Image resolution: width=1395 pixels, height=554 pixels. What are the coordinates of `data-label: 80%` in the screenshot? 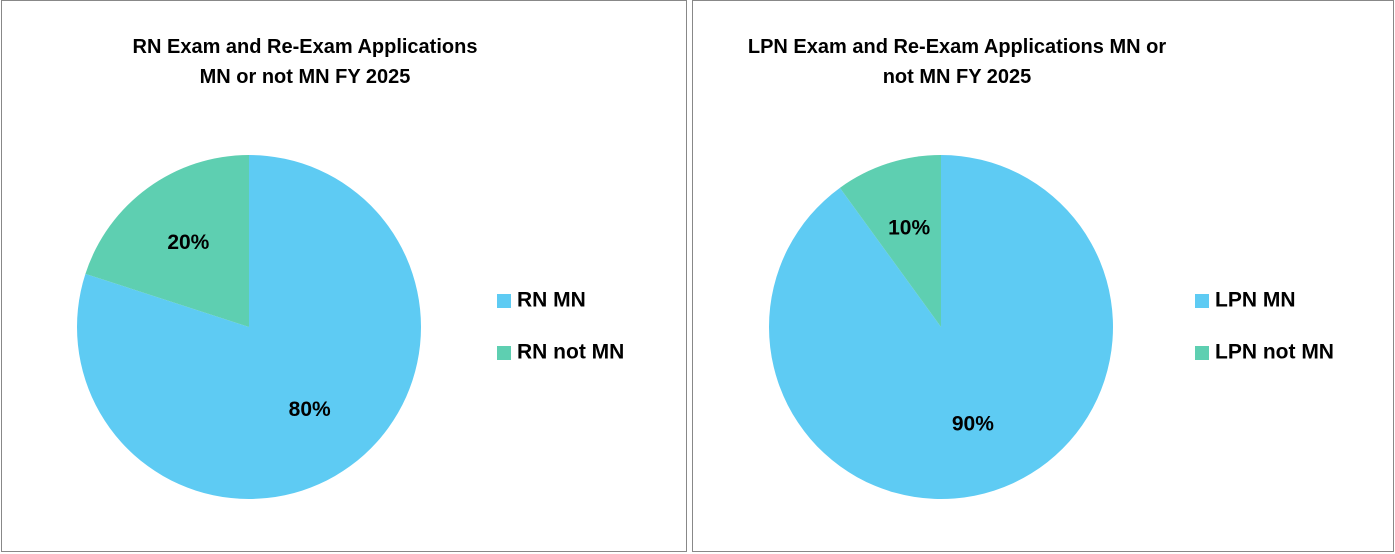 It's located at (310, 409).